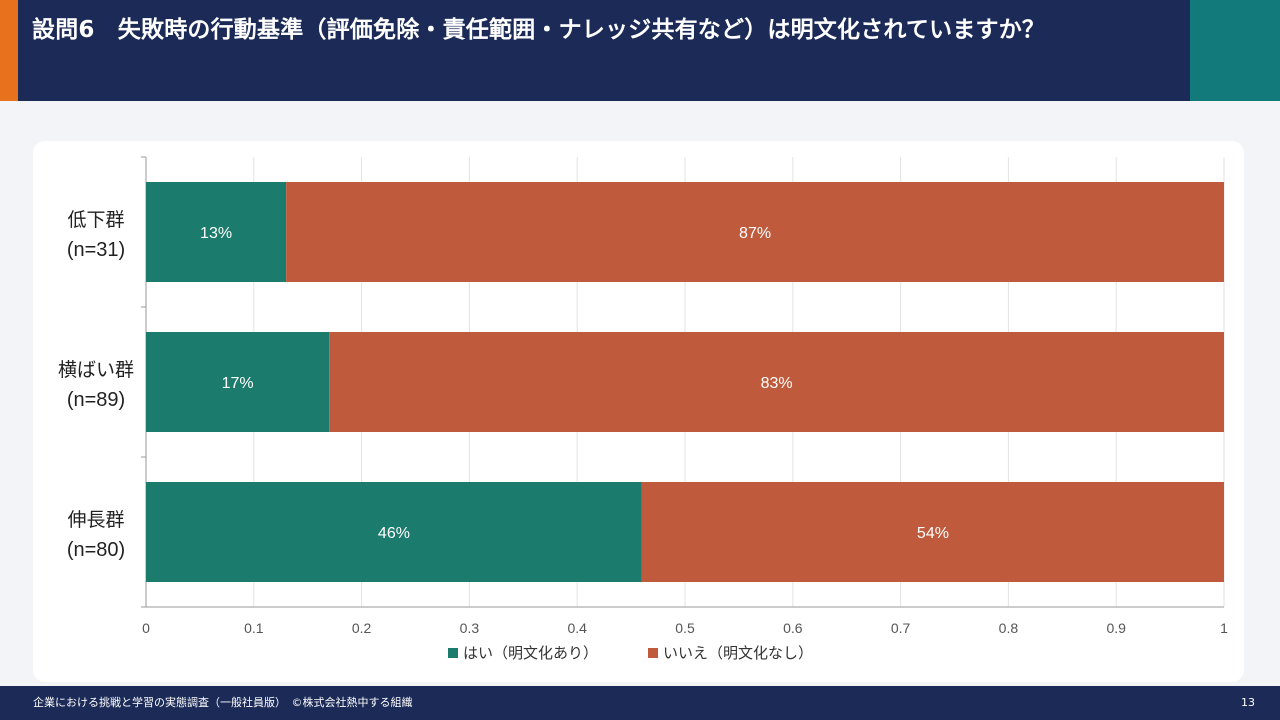  Describe the element at coordinates (640, 703) in the screenshot. I see `footer: 企業における挑戦と学習の実態調査（一般社員版） ©株式会社熱中する組織 13` at that location.